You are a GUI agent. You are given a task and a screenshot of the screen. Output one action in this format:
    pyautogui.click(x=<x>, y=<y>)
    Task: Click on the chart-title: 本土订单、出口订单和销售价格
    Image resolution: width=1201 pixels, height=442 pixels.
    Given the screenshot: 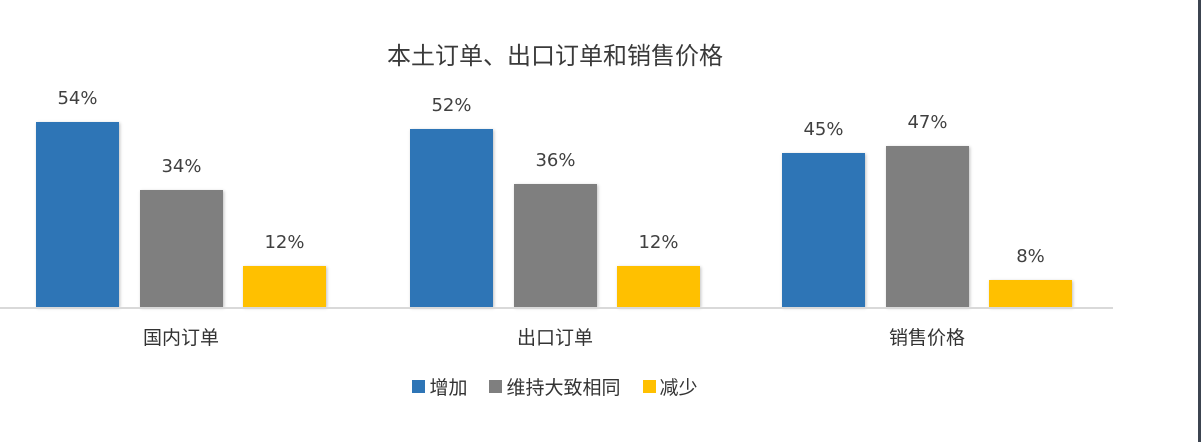 What is the action you would take?
    pyautogui.click(x=555, y=56)
    